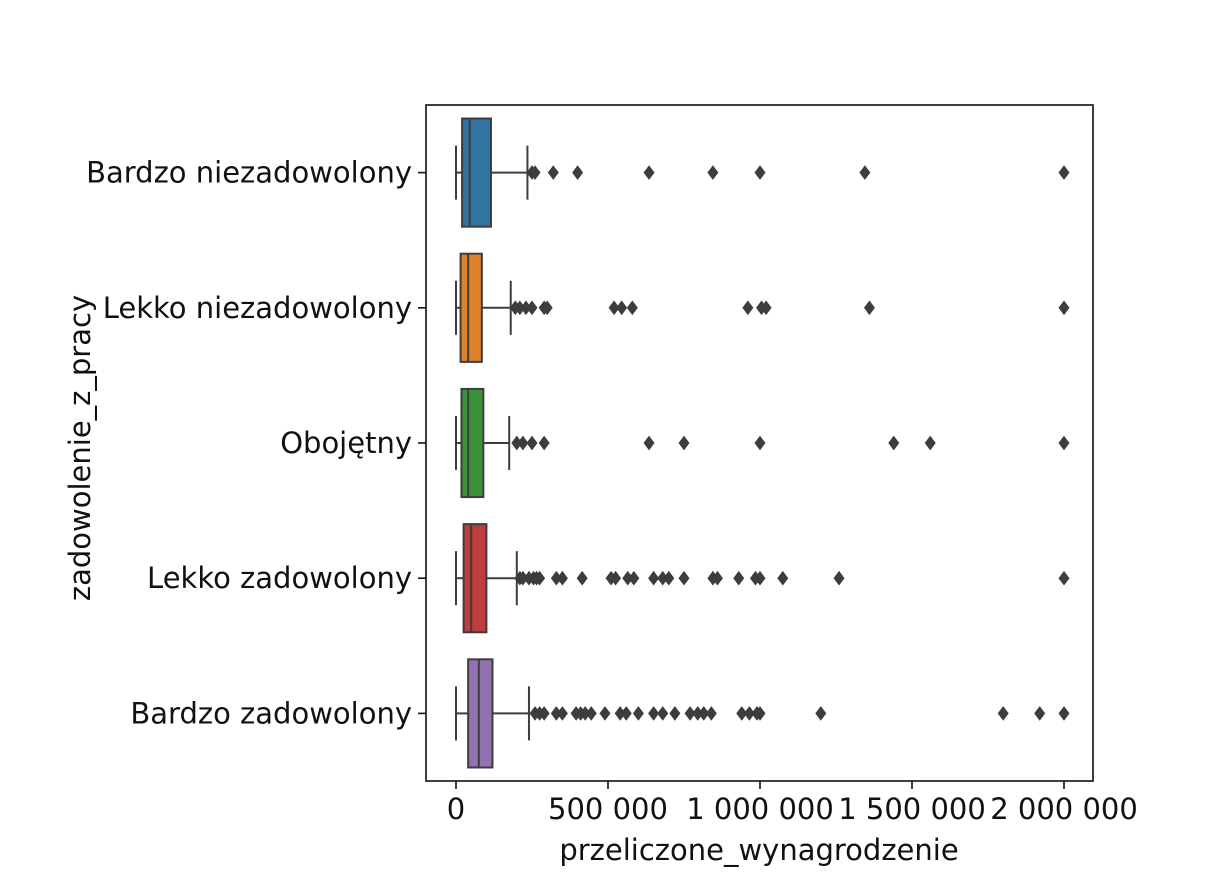  I want to click on y-tick-label: Lekko zadowolony, so click(279, 578).